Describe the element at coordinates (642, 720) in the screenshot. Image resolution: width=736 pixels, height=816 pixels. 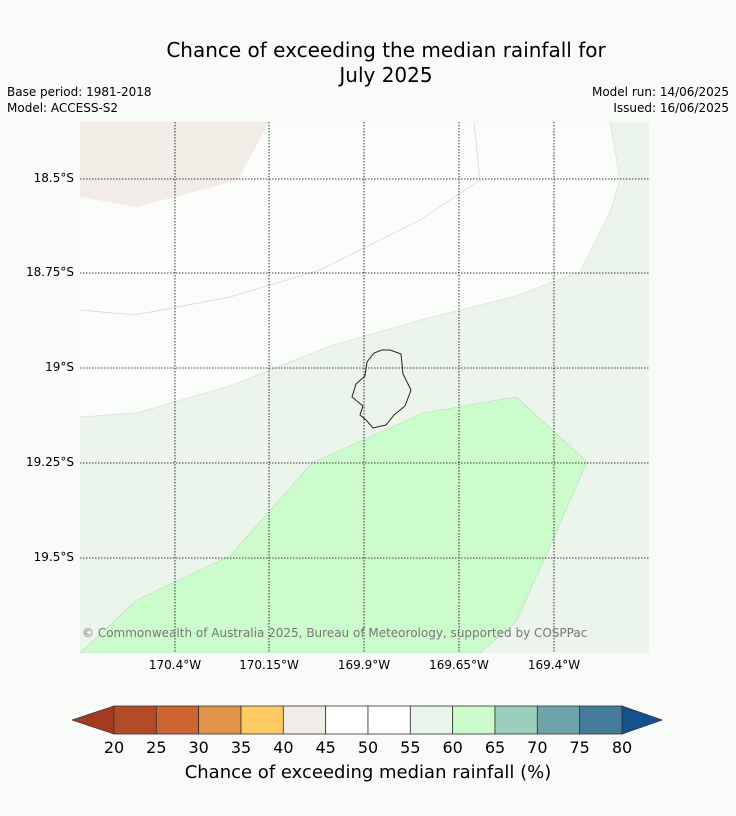
I see `colorbar-over-arrow` at that location.